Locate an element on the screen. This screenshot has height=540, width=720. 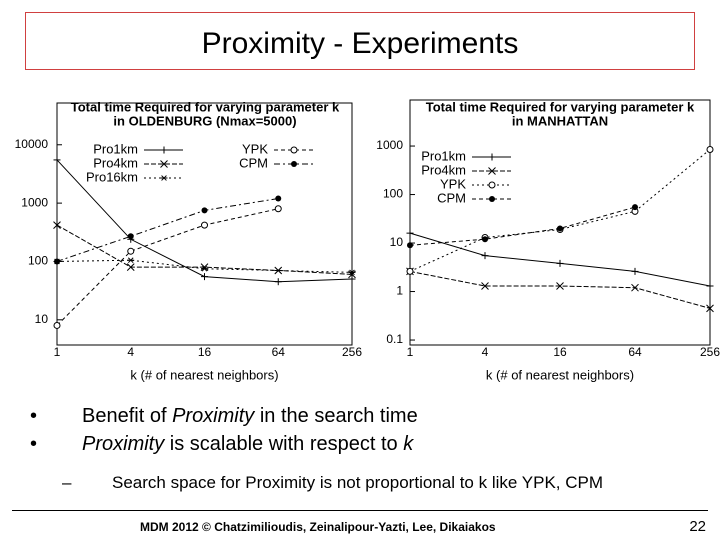
bullet-part: k is located at coordinates (408, 444).